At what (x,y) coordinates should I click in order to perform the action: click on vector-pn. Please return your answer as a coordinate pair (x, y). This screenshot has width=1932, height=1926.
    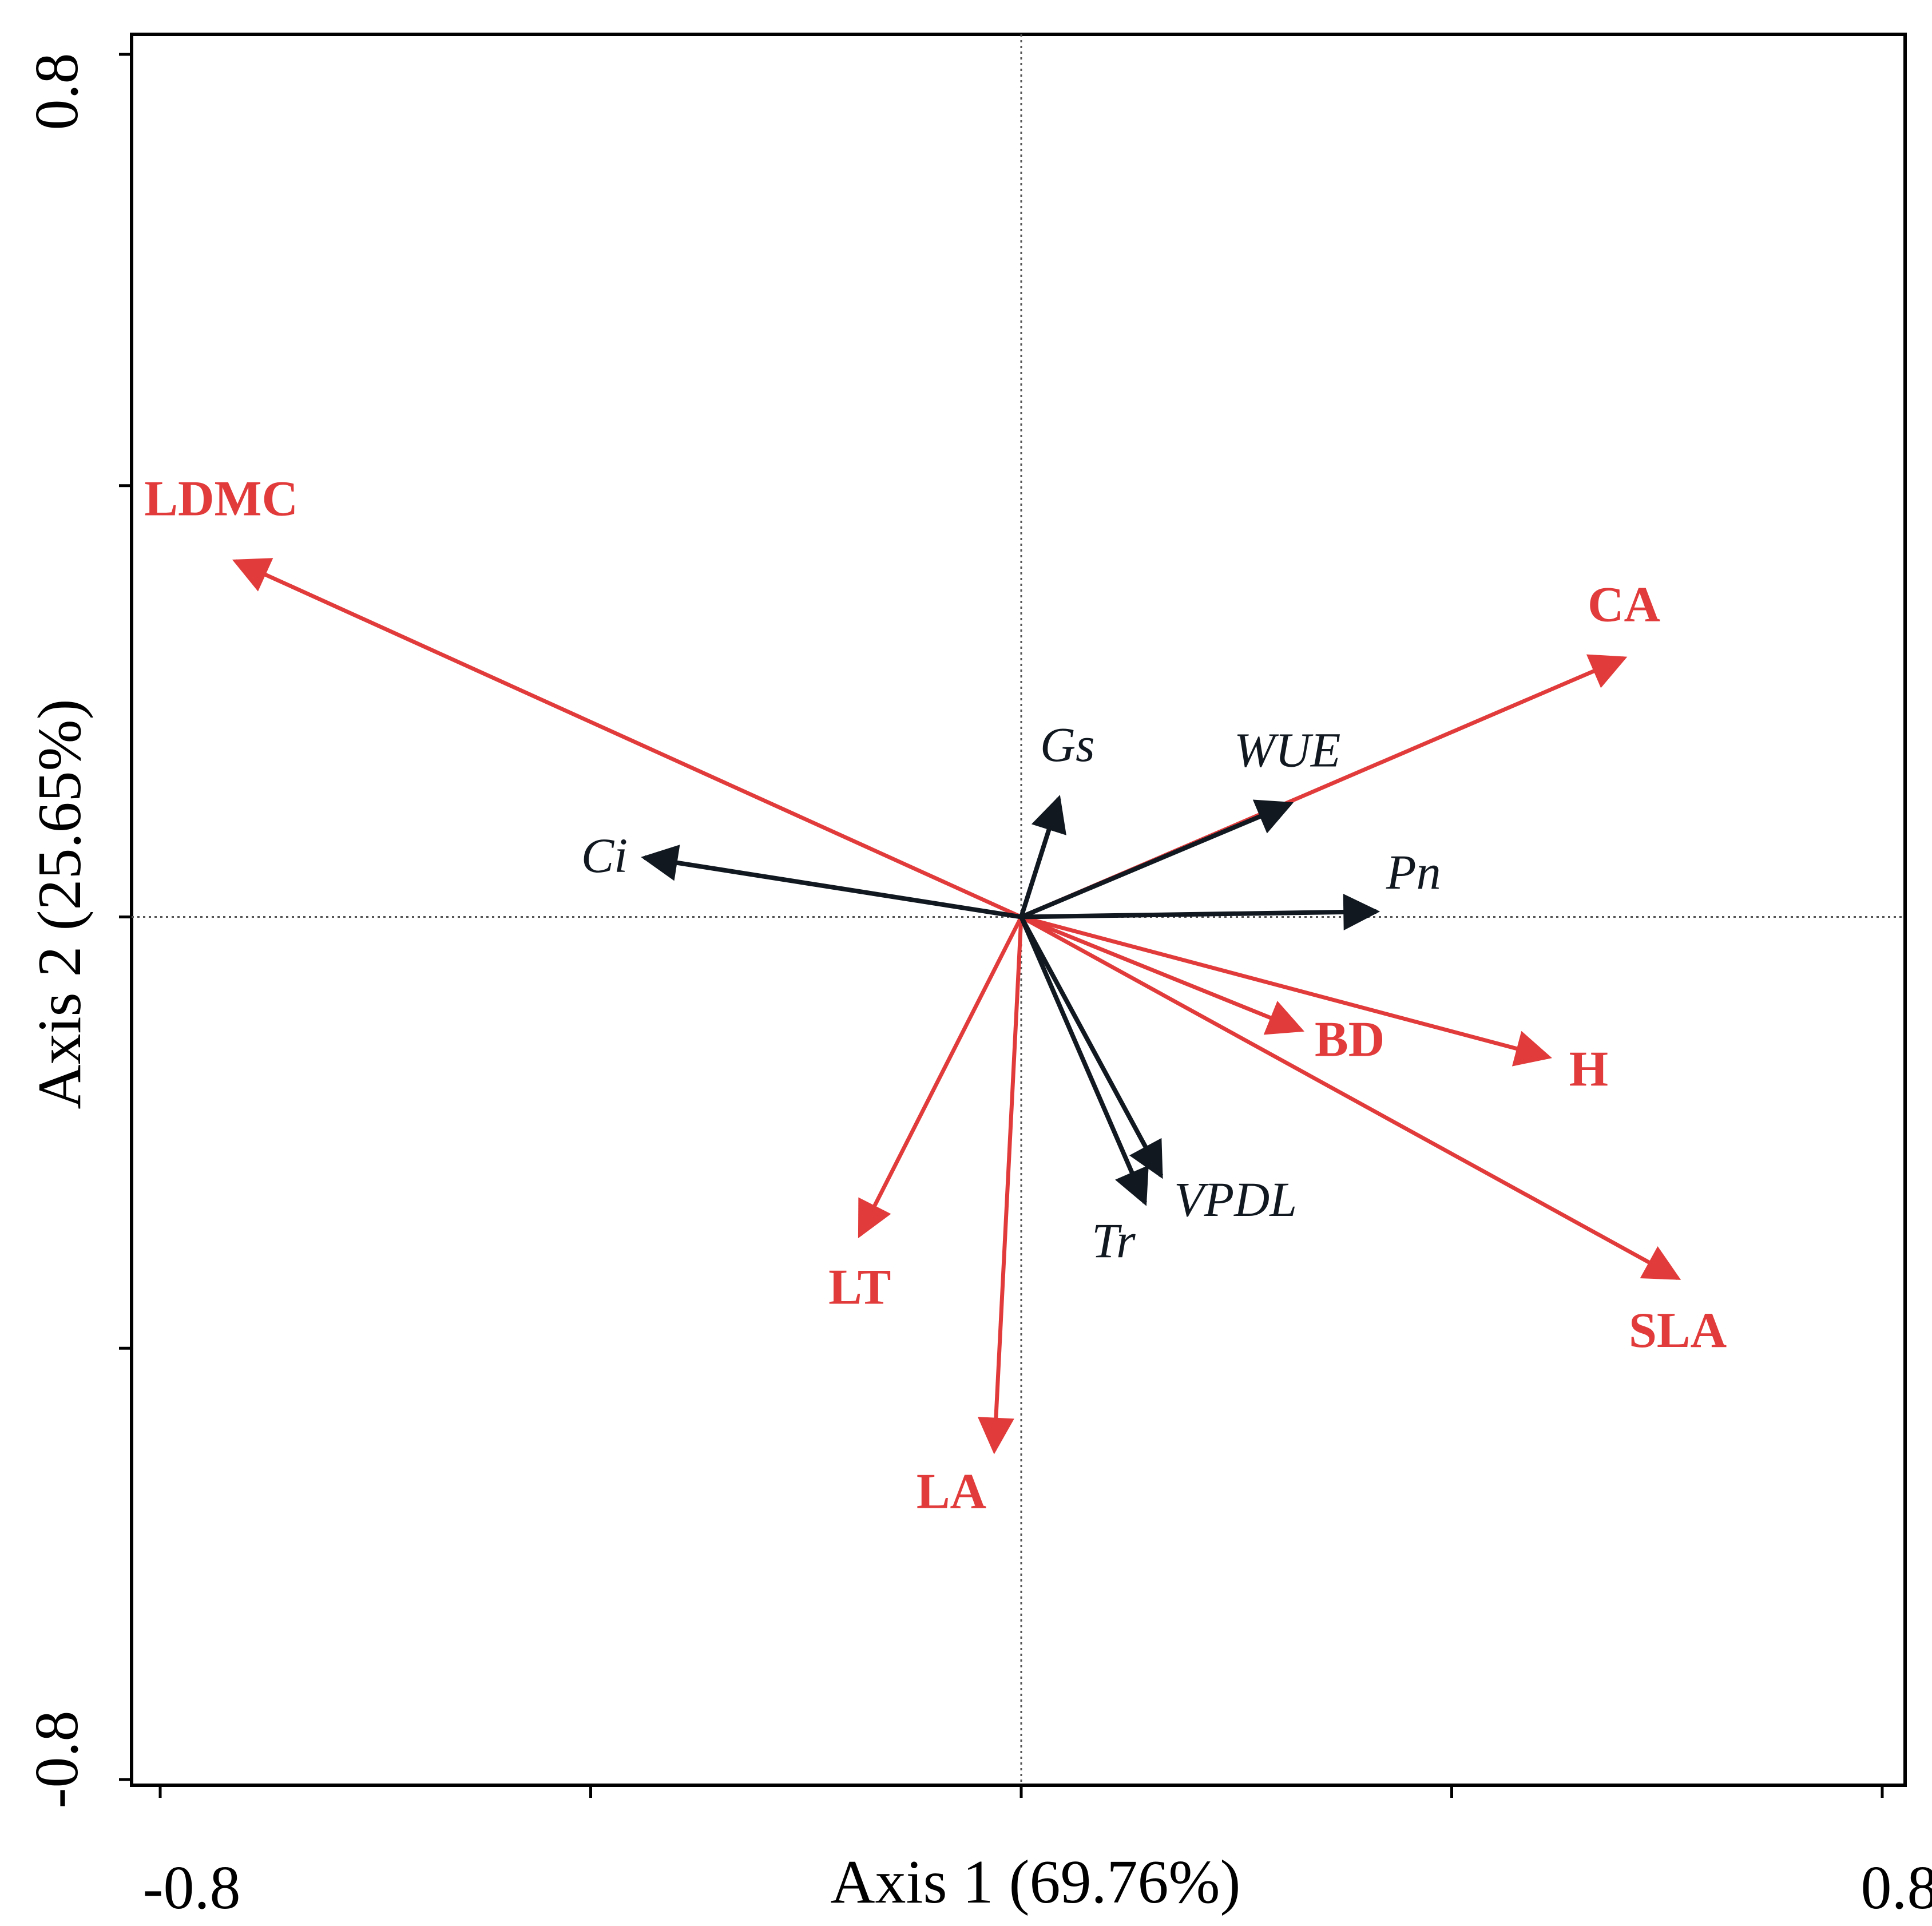
    Looking at the image, I should click on (1200, 911).